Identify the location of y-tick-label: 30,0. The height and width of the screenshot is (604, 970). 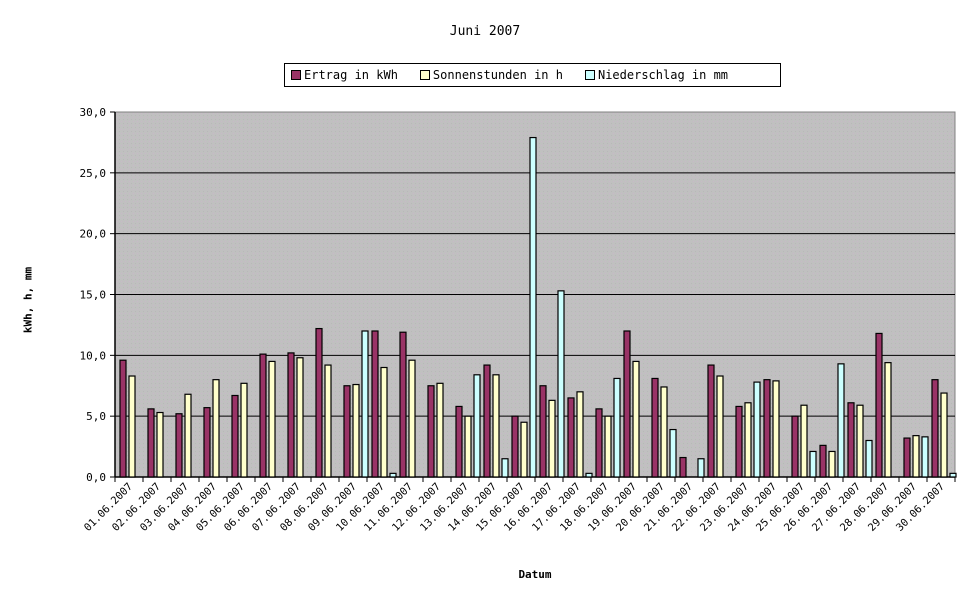
(93, 112).